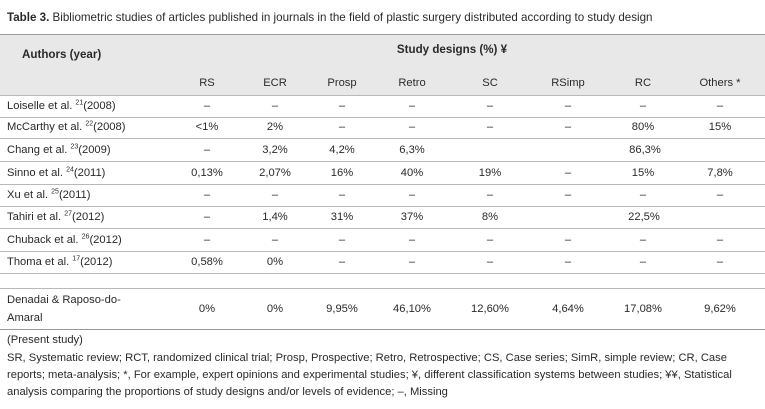 This screenshot has height=409, width=765. I want to click on table-cell: 7,8%, so click(720, 173).